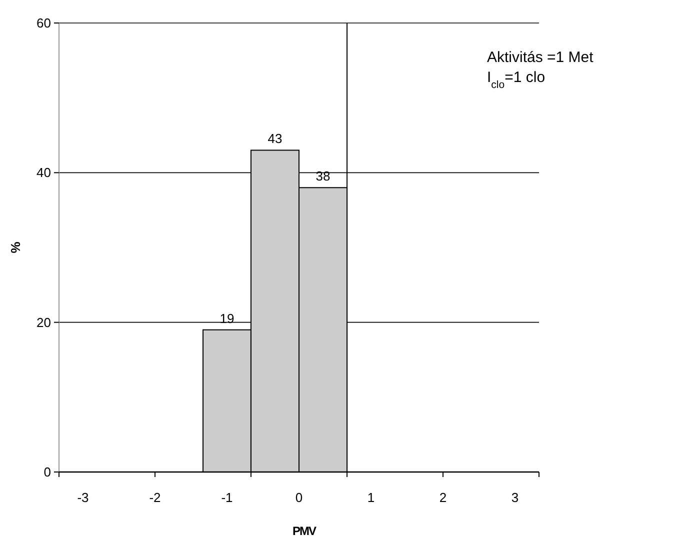 The width and height of the screenshot is (676, 542). What do you see at coordinates (299, 497) in the screenshot?
I see `x-tick-label: 0` at bounding box center [299, 497].